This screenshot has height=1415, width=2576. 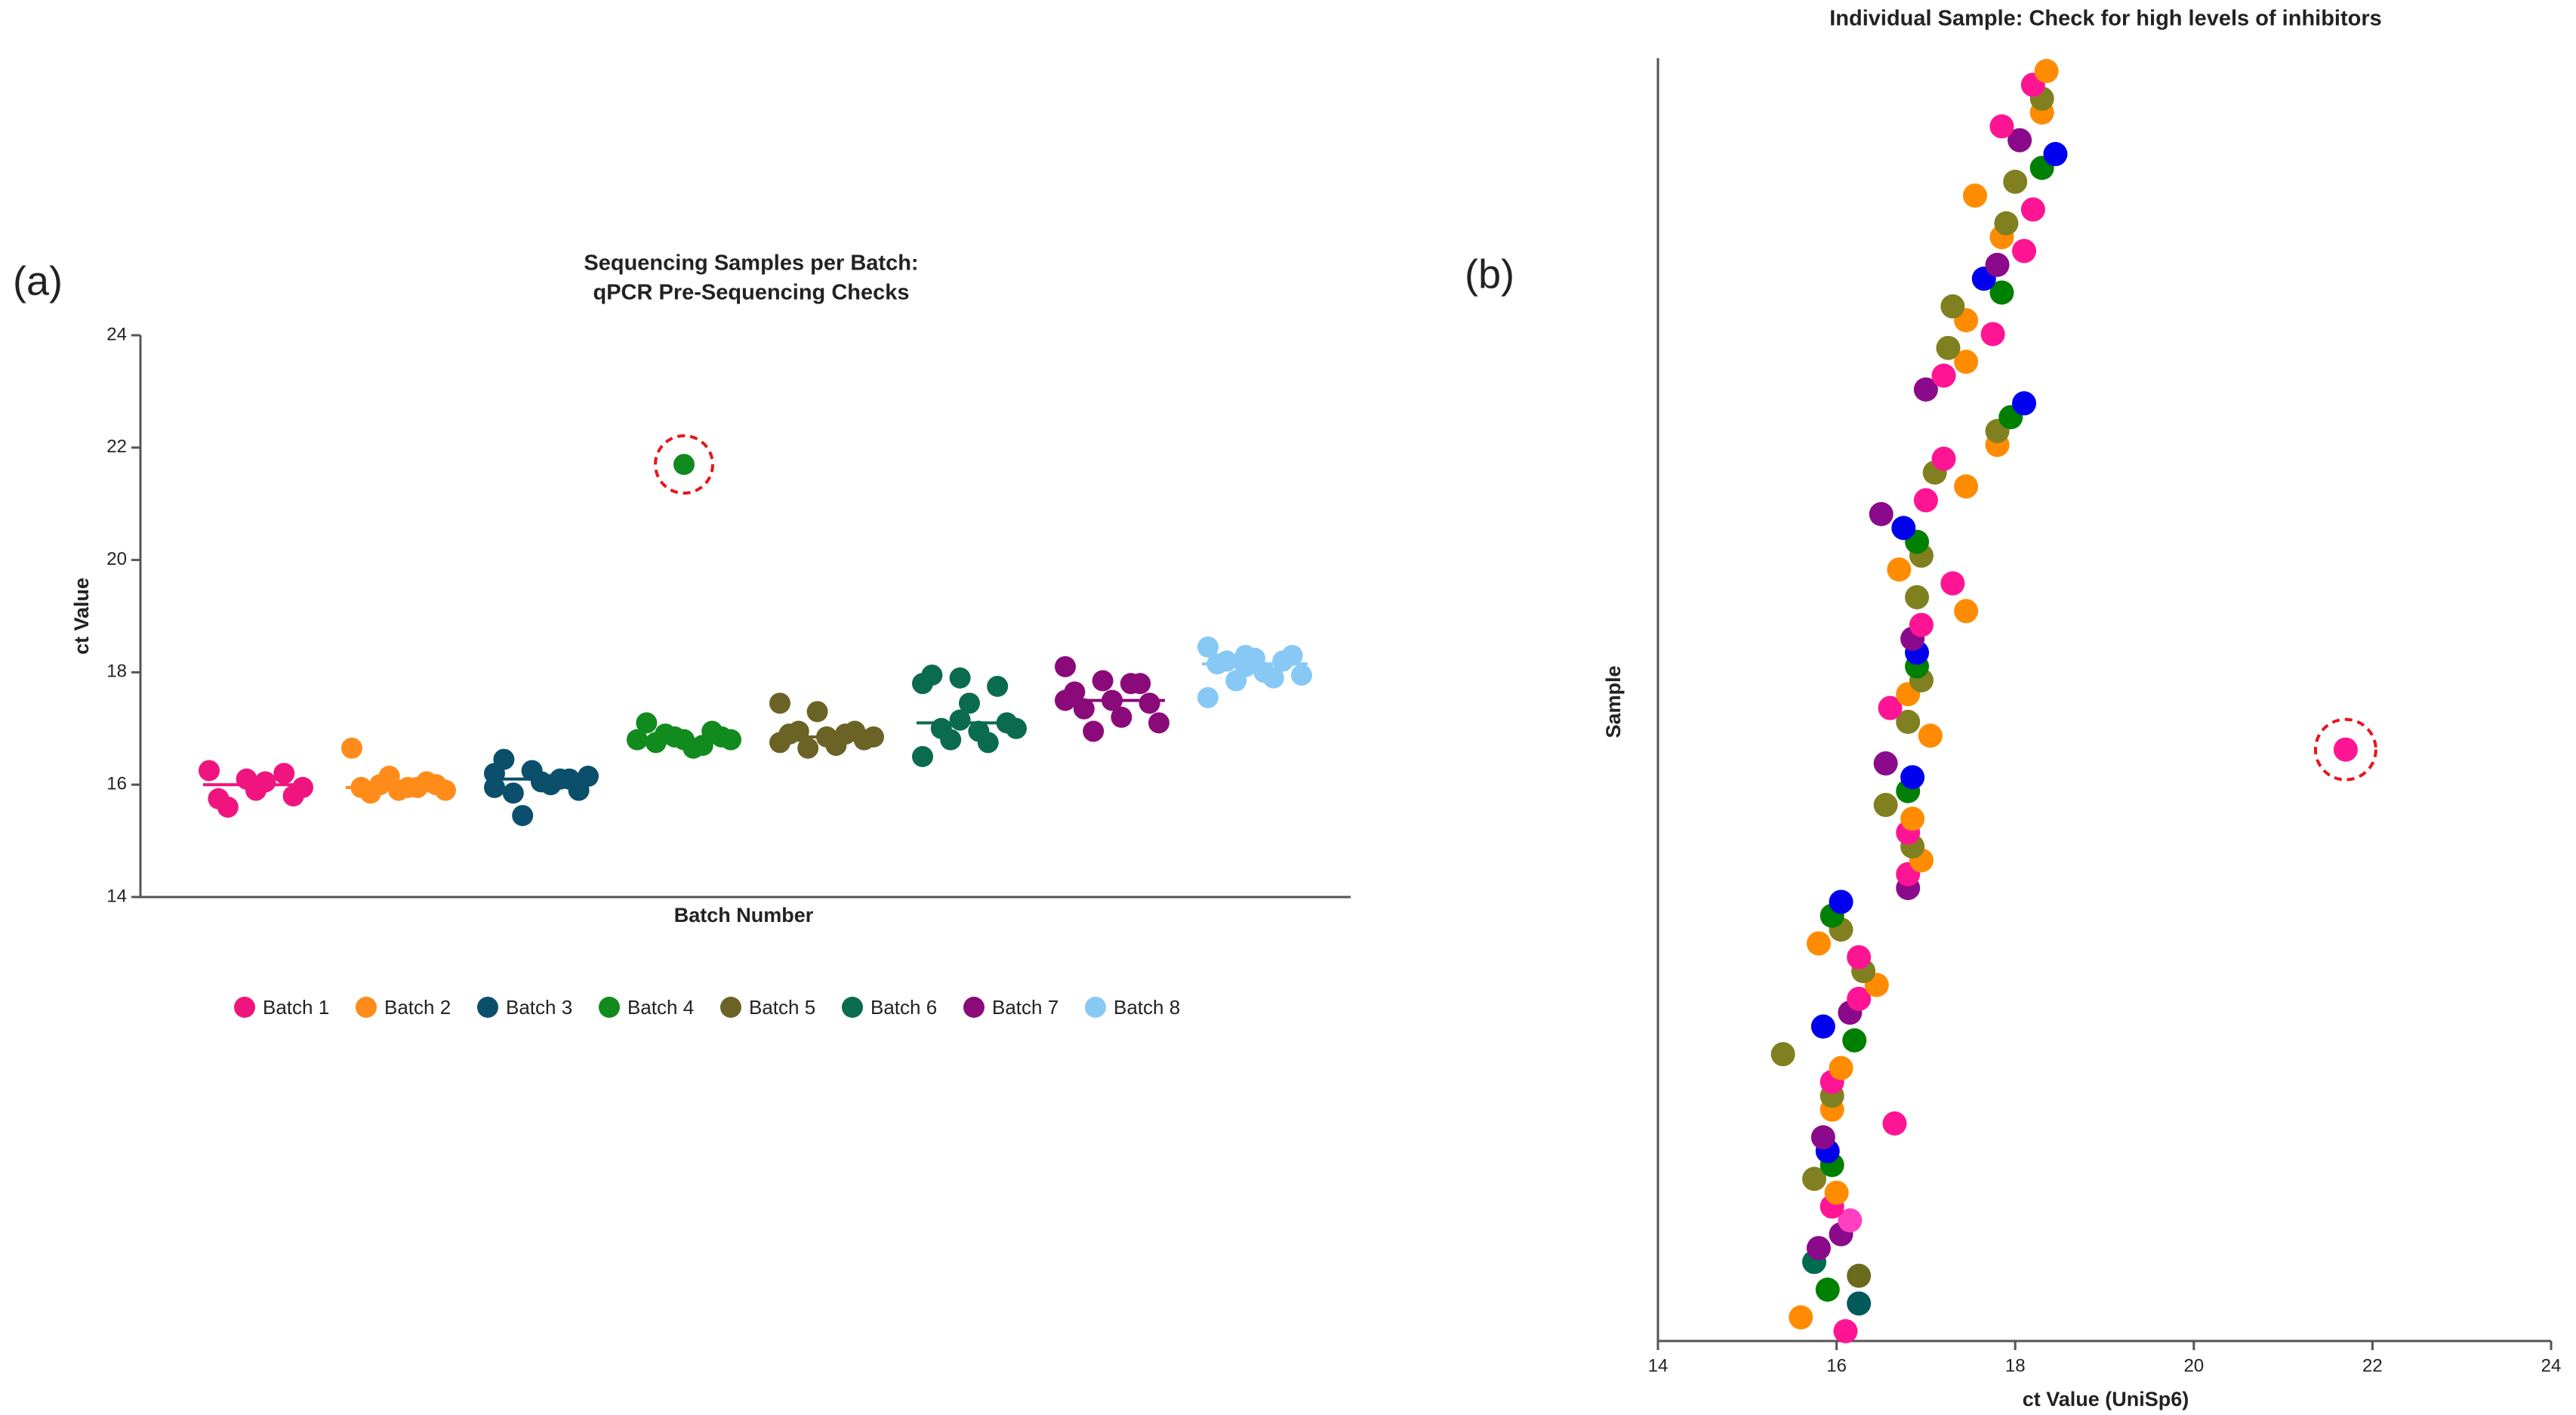 I want to click on panel-label: (b), so click(x=1489, y=274).